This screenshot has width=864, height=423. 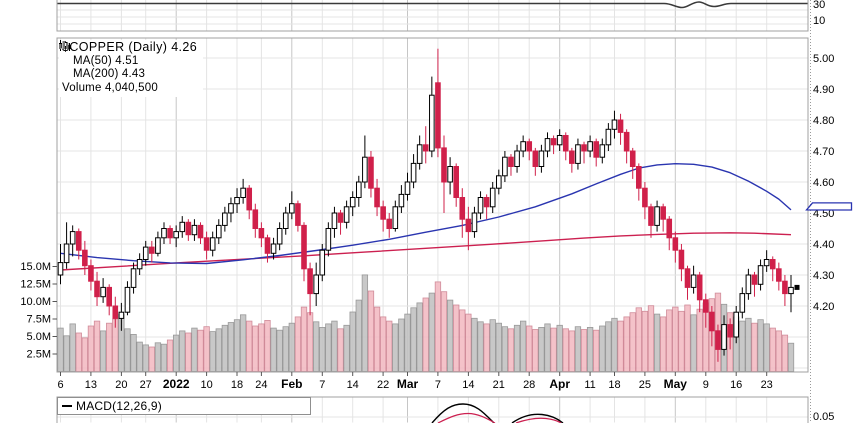 What do you see at coordinates (823, 276) in the screenshot?
I see `svg-text: 4.30` at bounding box center [823, 276].